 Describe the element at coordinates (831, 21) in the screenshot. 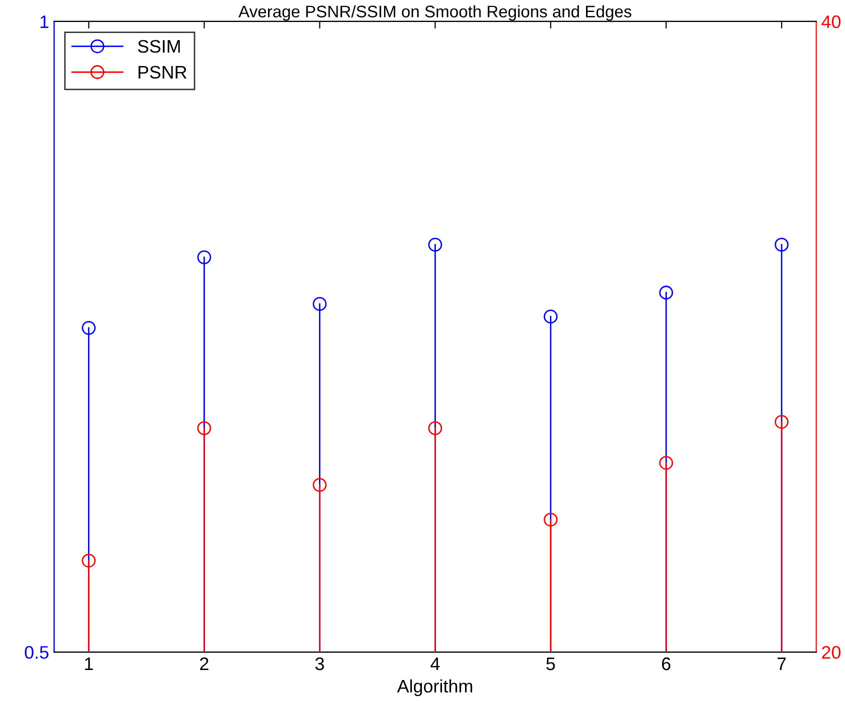

I see `y2-tick-label: 40` at that location.